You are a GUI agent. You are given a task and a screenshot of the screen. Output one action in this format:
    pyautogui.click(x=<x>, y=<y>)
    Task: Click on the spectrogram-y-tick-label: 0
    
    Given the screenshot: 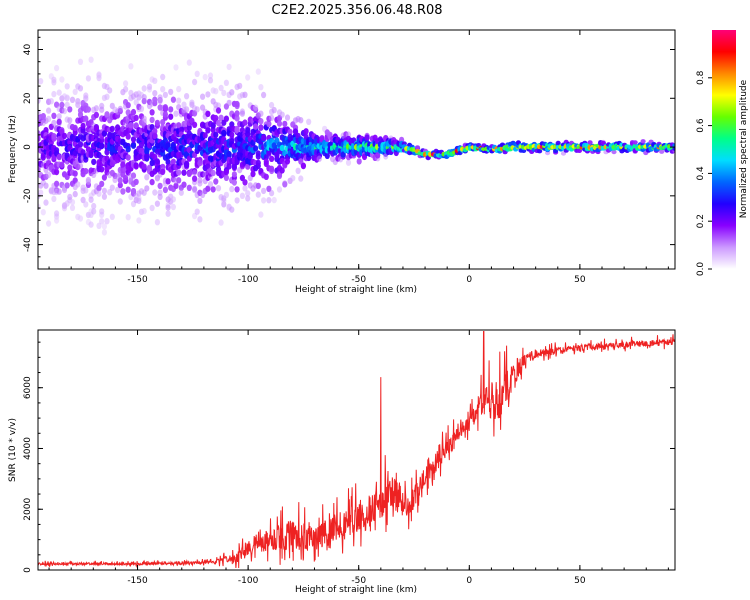 What is the action you would take?
    pyautogui.click(x=28, y=147)
    